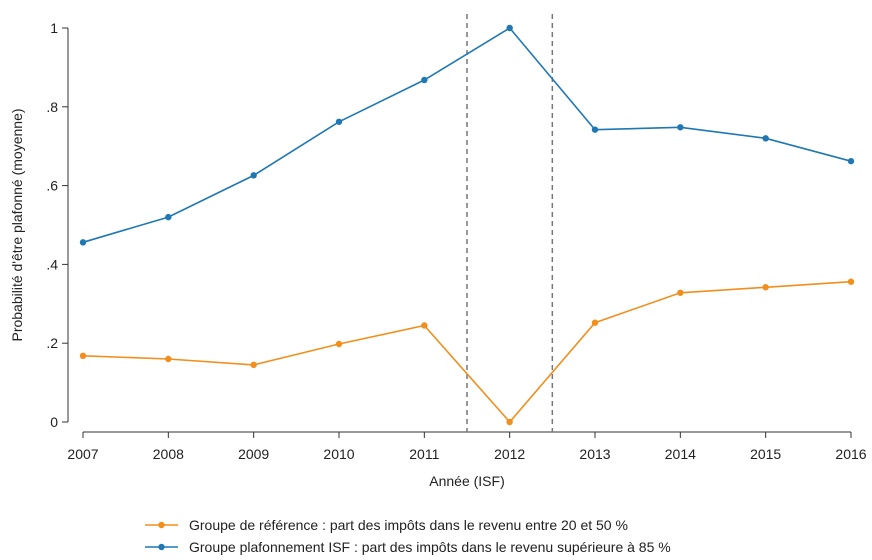 This screenshot has width=872, height=560. I want to click on y-tick-label: 1, so click(54, 28).